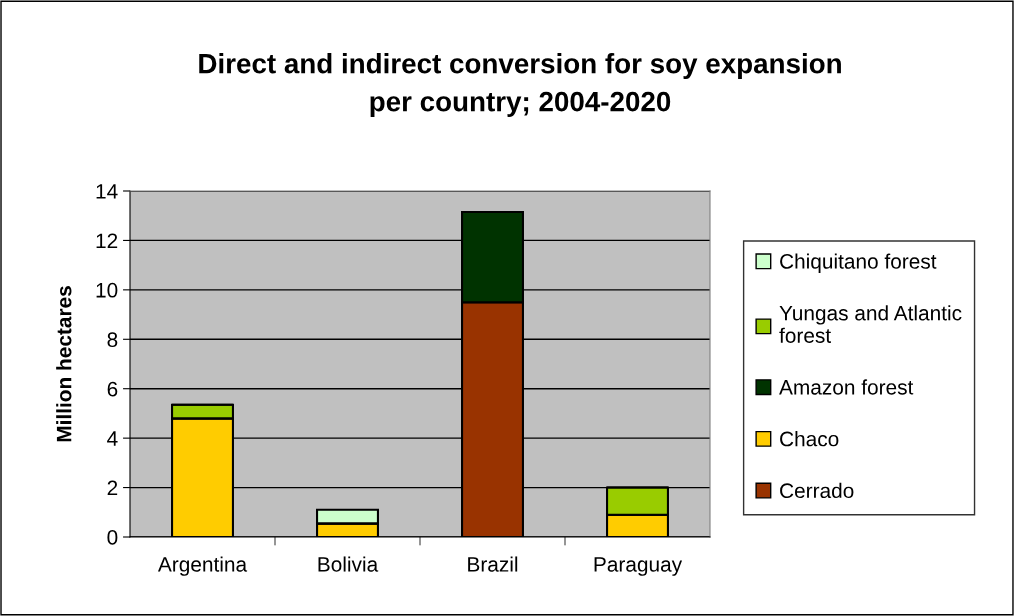 This screenshot has height=616, width=1015. What do you see at coordinates (846, 387) in the screenshot?
I see `legend-label: Amazon forest` at bounding box center [846, 387].